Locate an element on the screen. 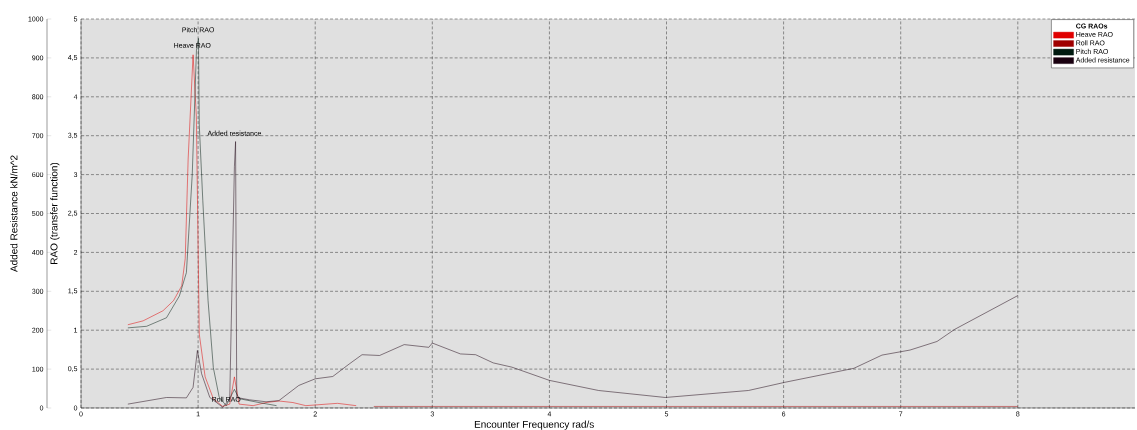 Image resolution: width=1137 pixels, height=430 pixels. y2-axis-title: Added Resistance kN/m^2 is located at coordinates (14, 214).